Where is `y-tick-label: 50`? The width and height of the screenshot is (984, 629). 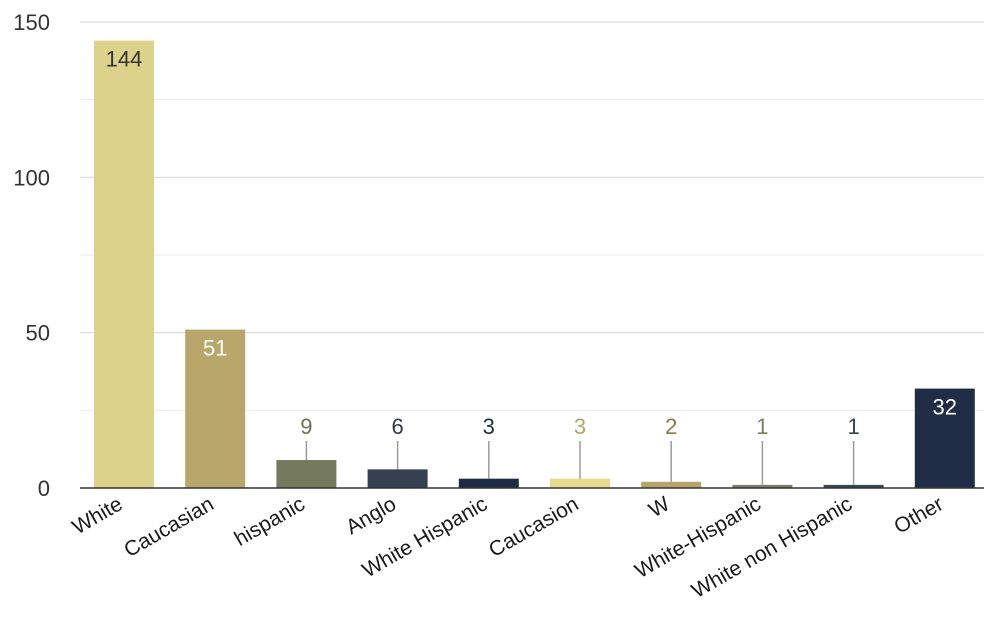
y-tick-label: 50 is located at coordinates (38, 333).